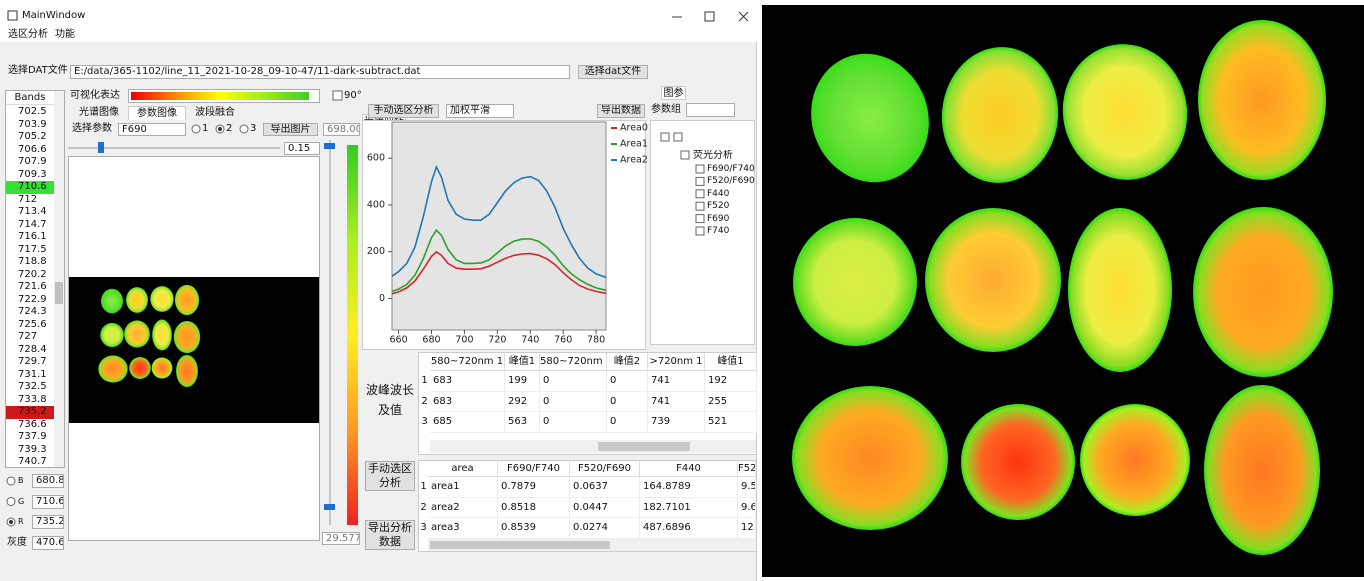 This screenshot has width=1364, height=581. What do you see at coordinates (605, 469) in the screenshot?
I see `table-header: F520/F690` at bounding box center [605, 469].